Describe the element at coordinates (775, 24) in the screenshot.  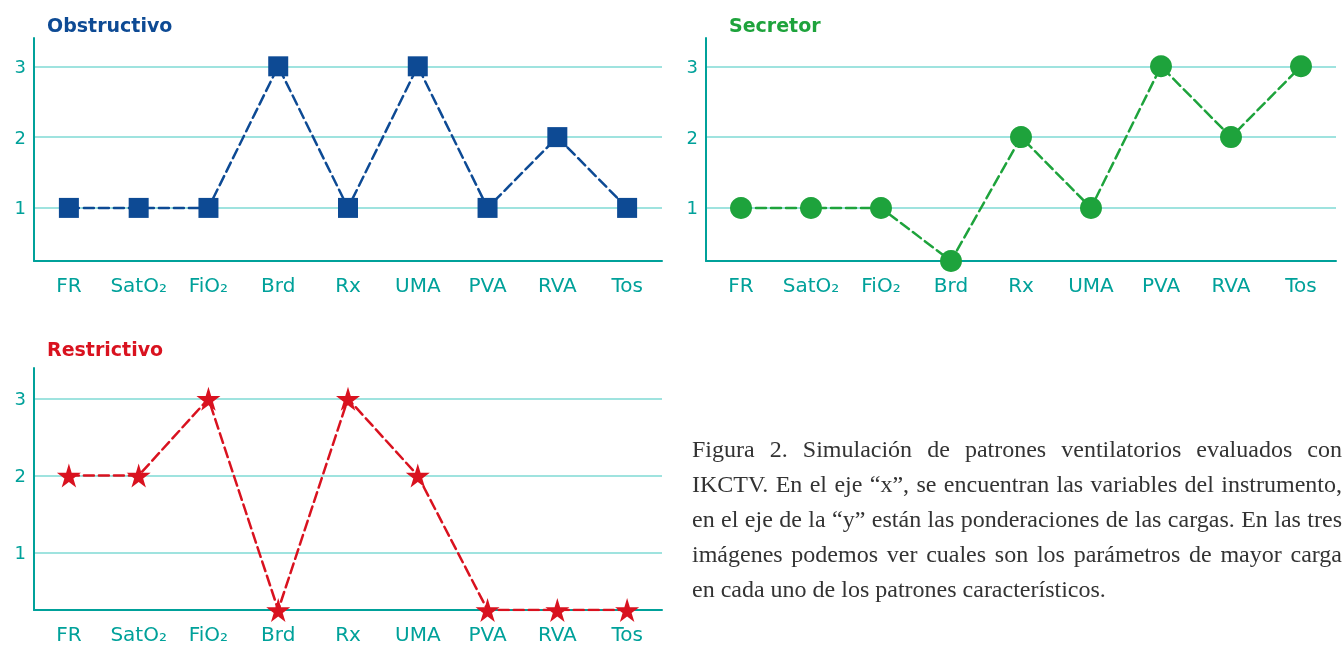
I see `chart-title: Secretor` at that location.